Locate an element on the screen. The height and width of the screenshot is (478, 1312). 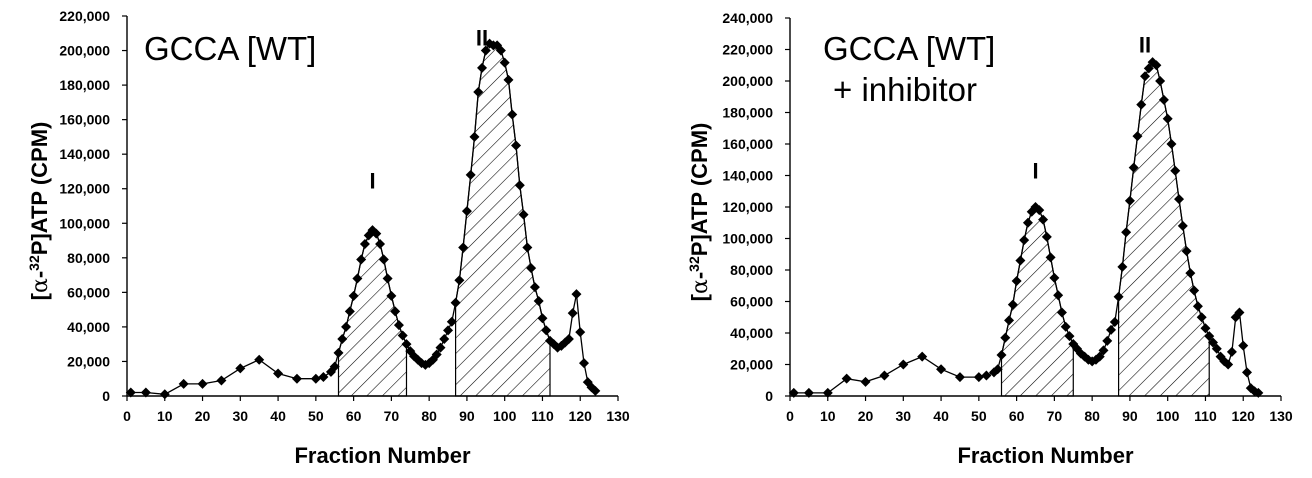
x-tick-label: 90 is located at coordinates (467, 416).